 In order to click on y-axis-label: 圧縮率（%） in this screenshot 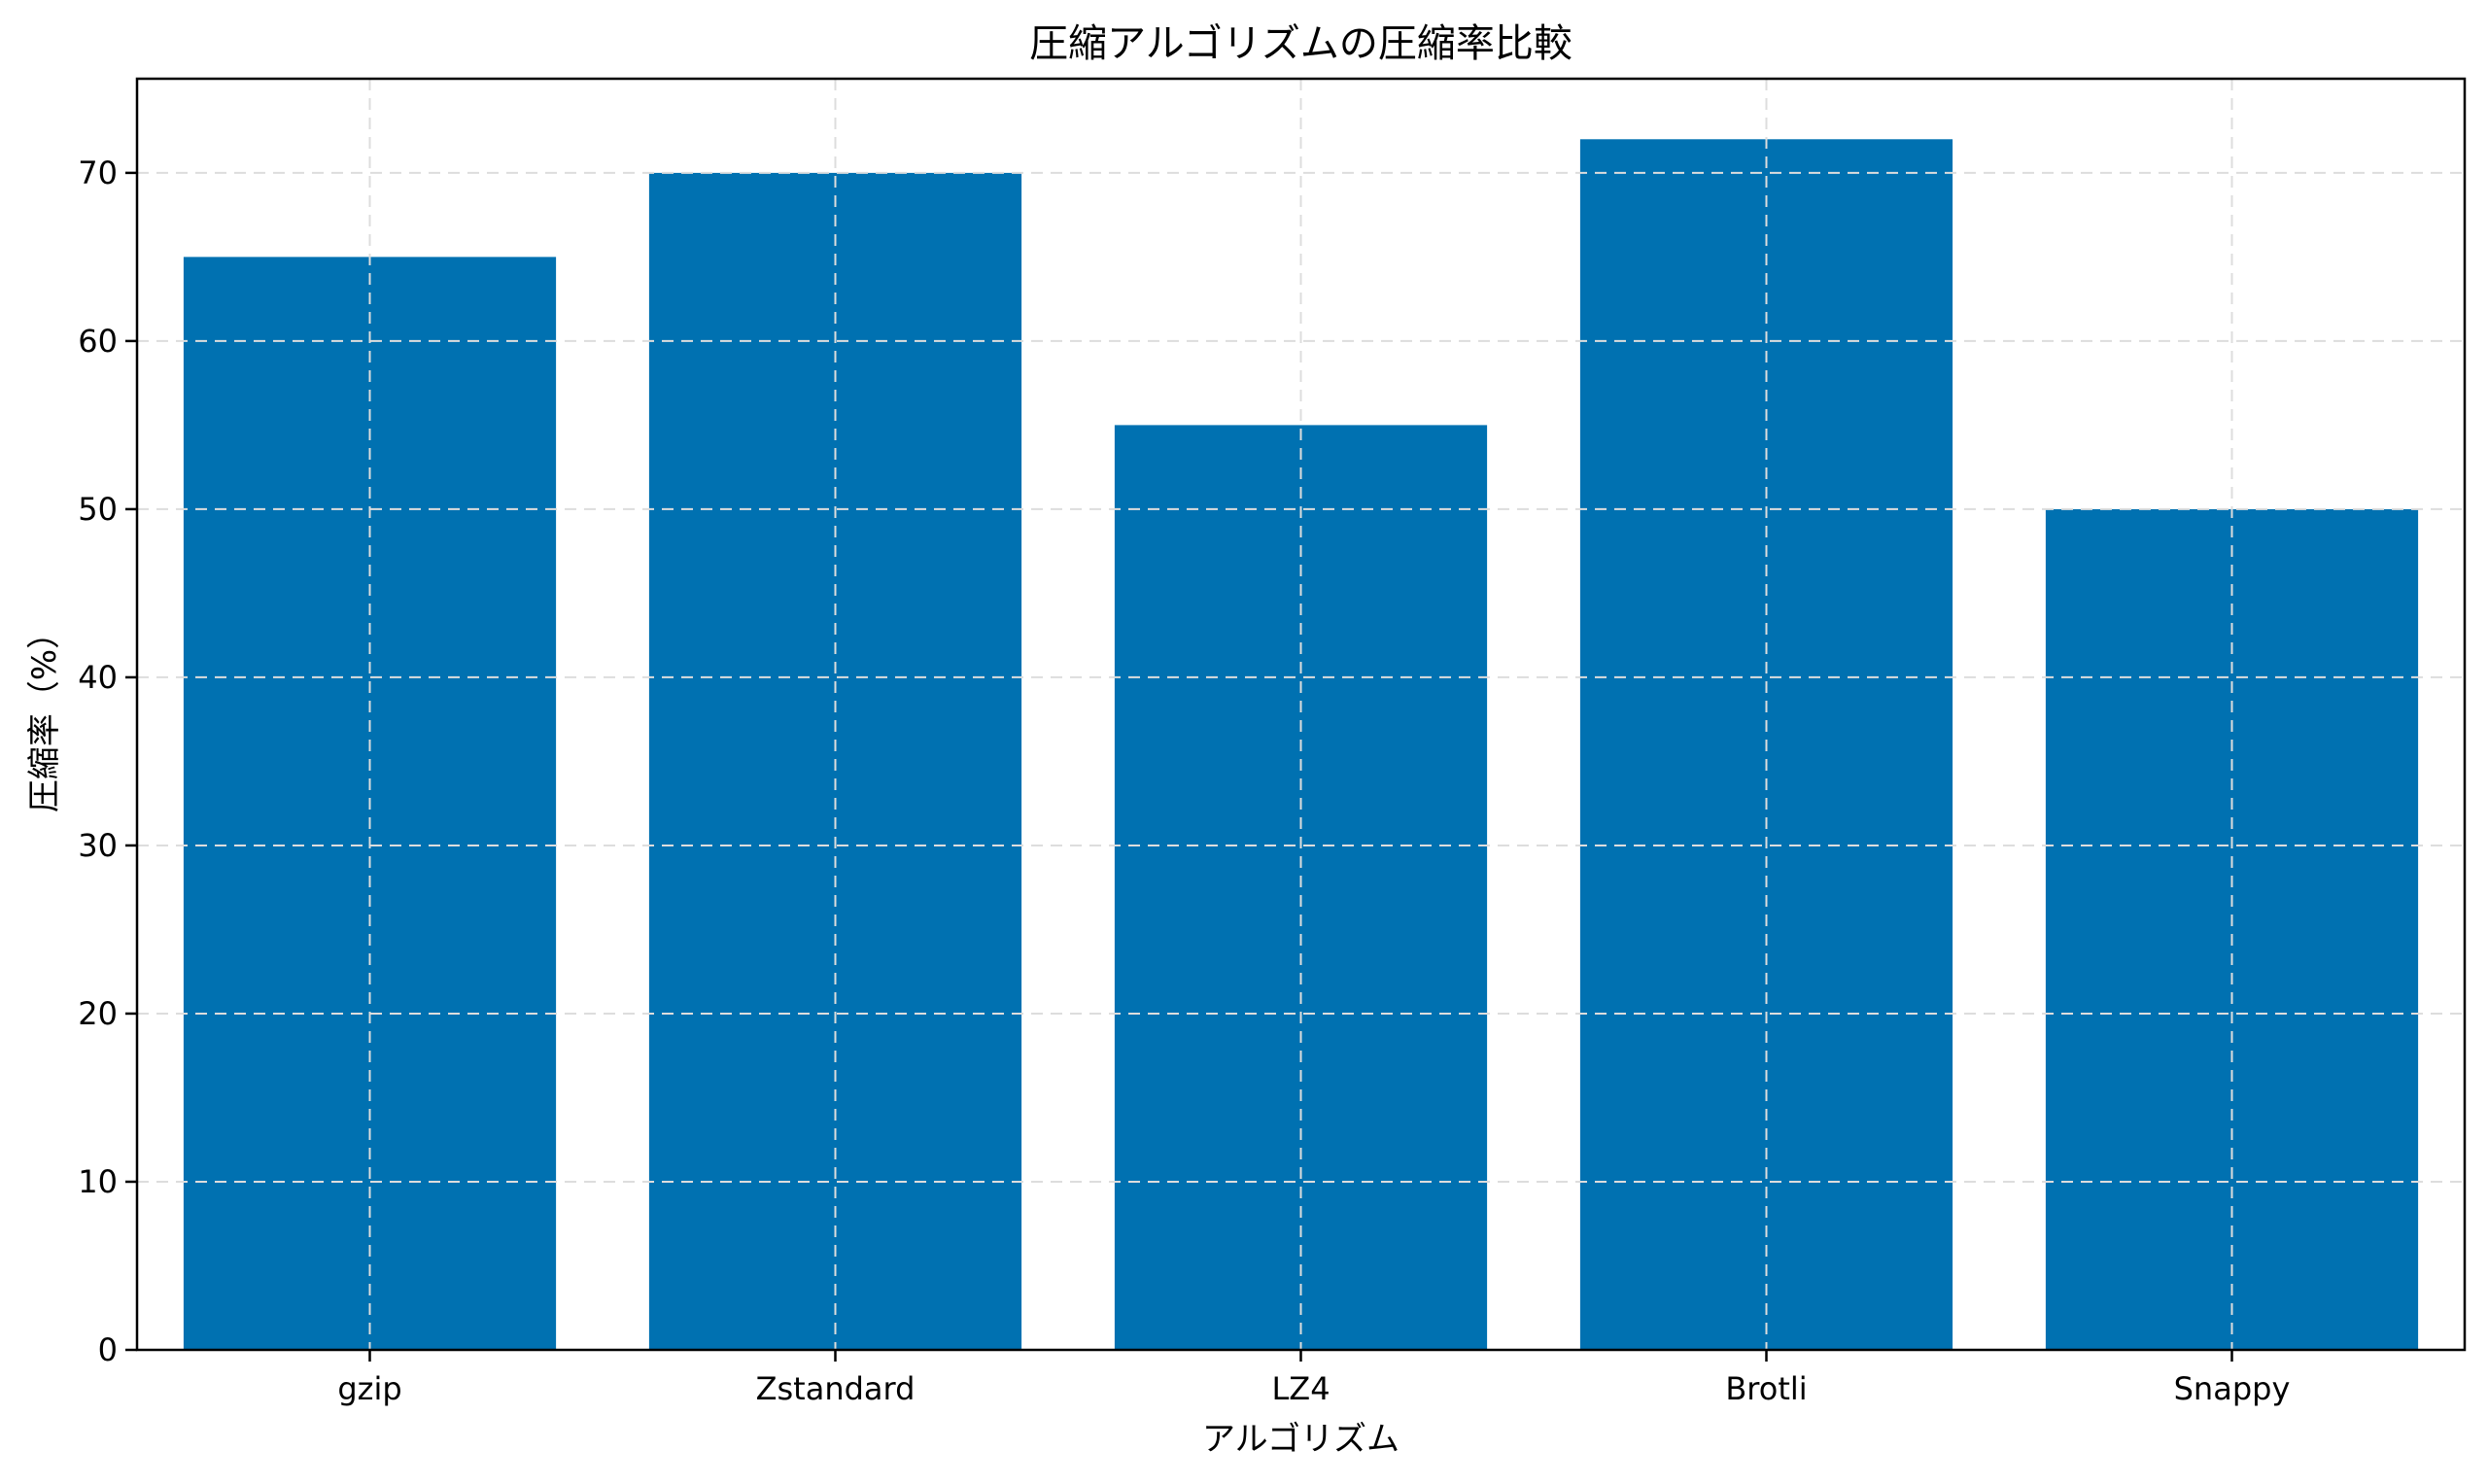, I will do `click(44, 714)`.